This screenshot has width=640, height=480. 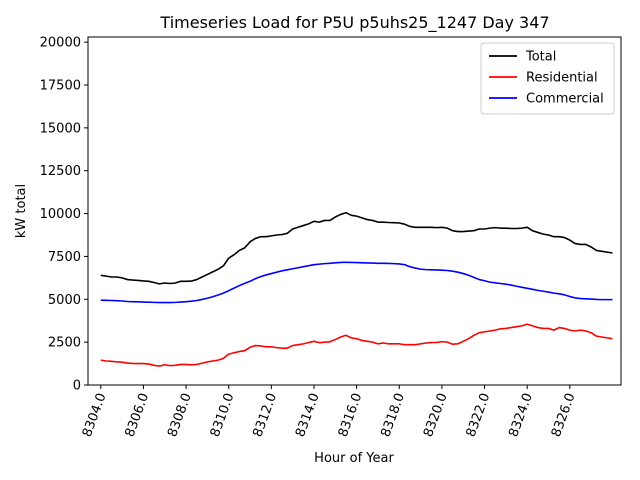 I want to click on legend-box, so click(x=547, y=78).